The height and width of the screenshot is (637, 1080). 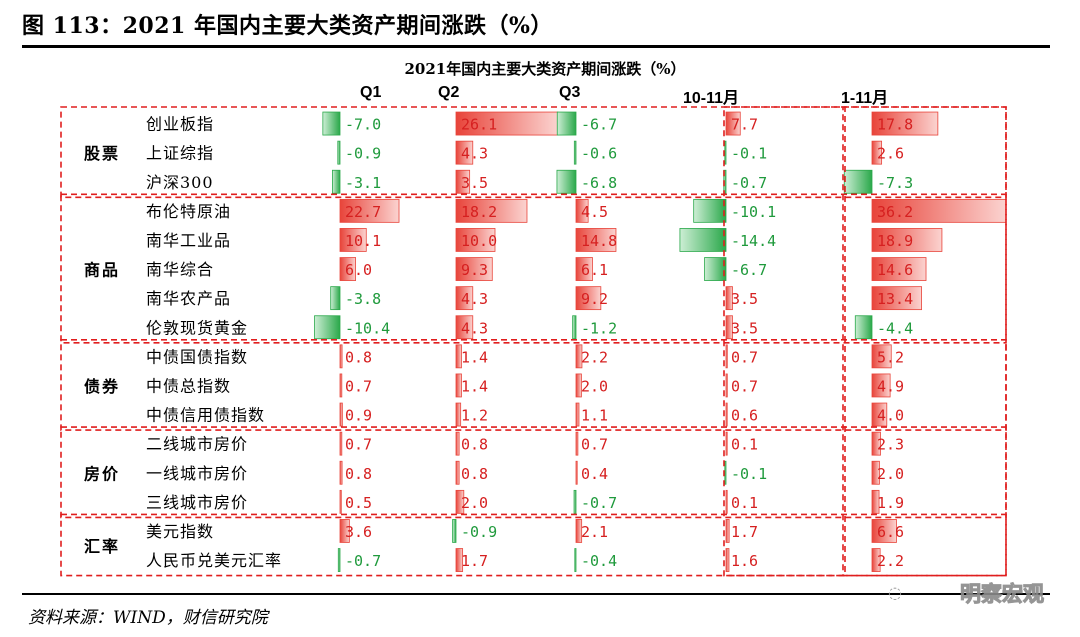 I want to click on row-label: 人民币兑美元汇率, so click(x=214, y=560).